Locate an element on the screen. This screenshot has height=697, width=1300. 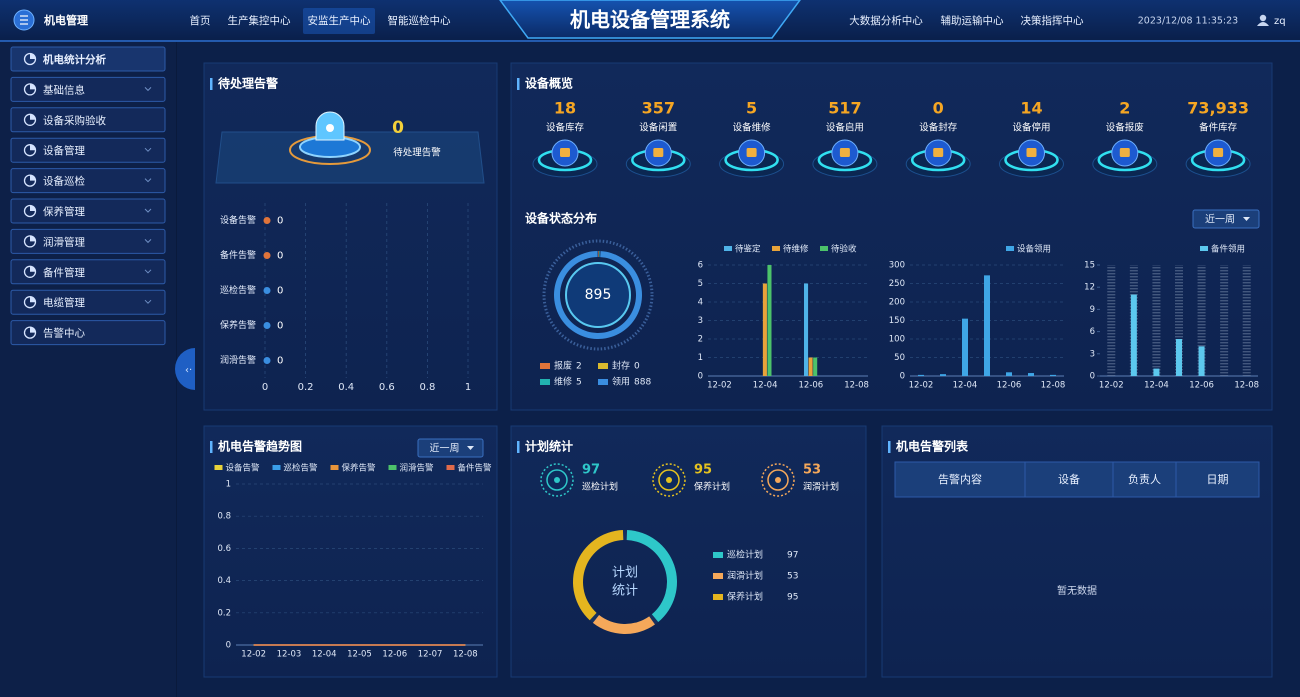
y-tick-label: 50 is located at coordinates (899, 358).